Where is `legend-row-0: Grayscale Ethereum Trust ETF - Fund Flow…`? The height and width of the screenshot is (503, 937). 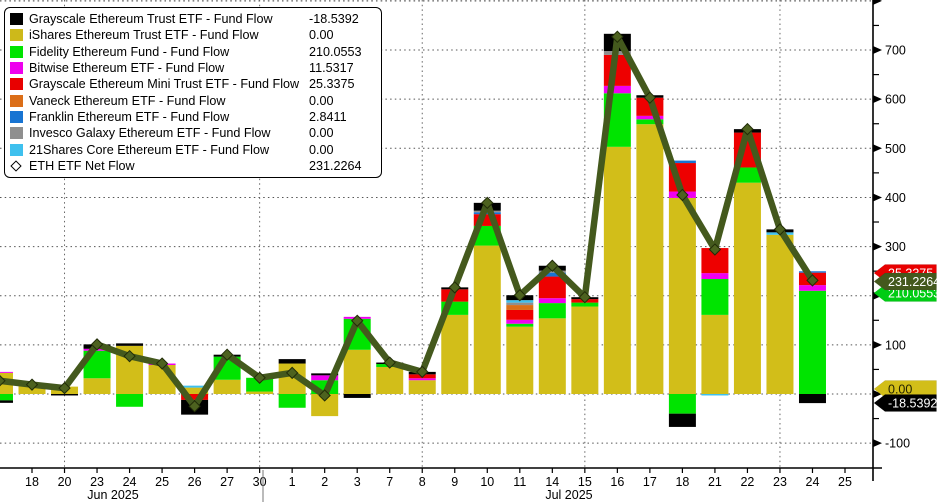
legend-row-0: Grayscale Ethereum Trust ETF - Fund Flow… is located at coordinates (192, 19).